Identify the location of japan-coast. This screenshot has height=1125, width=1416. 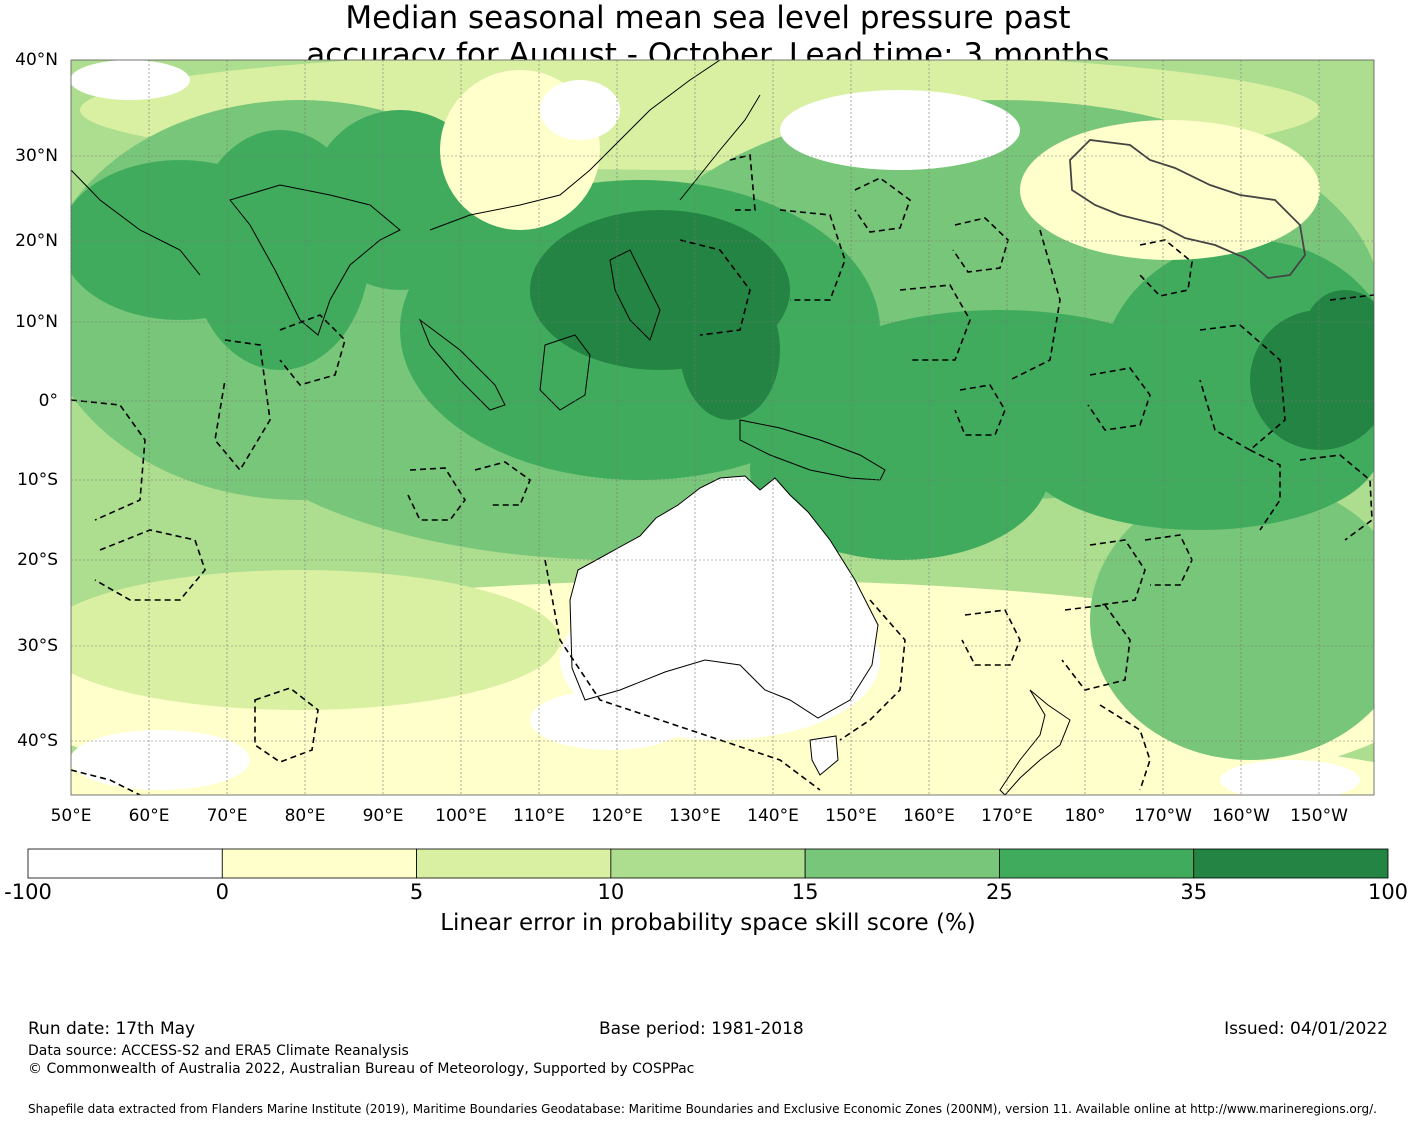
(720, 147).